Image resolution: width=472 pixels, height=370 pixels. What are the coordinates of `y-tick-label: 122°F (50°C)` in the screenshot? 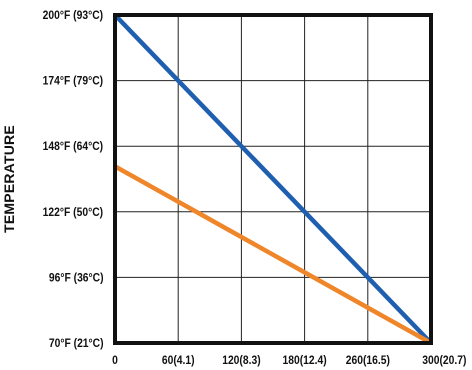 It's located at (73, 212).